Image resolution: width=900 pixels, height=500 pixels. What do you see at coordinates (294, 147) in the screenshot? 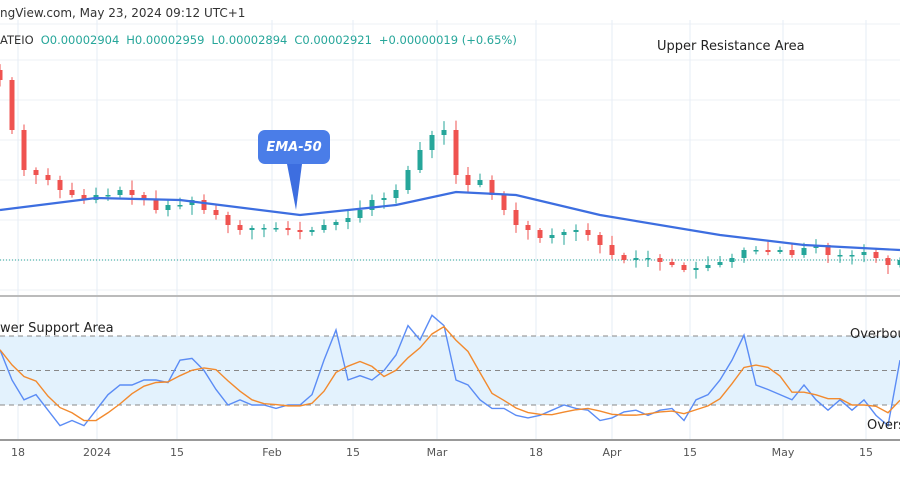
I see `ema-50-callout: EMA-50` at bounding box center [294, 147].